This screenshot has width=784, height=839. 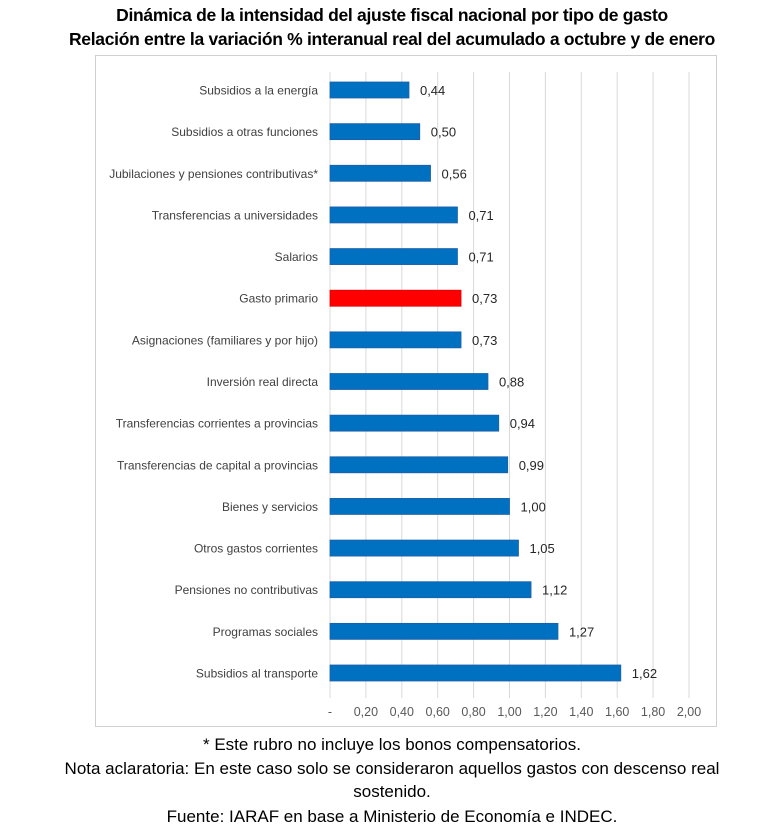 I want to click on category-label: Salarios, so click(x=296, y=257).